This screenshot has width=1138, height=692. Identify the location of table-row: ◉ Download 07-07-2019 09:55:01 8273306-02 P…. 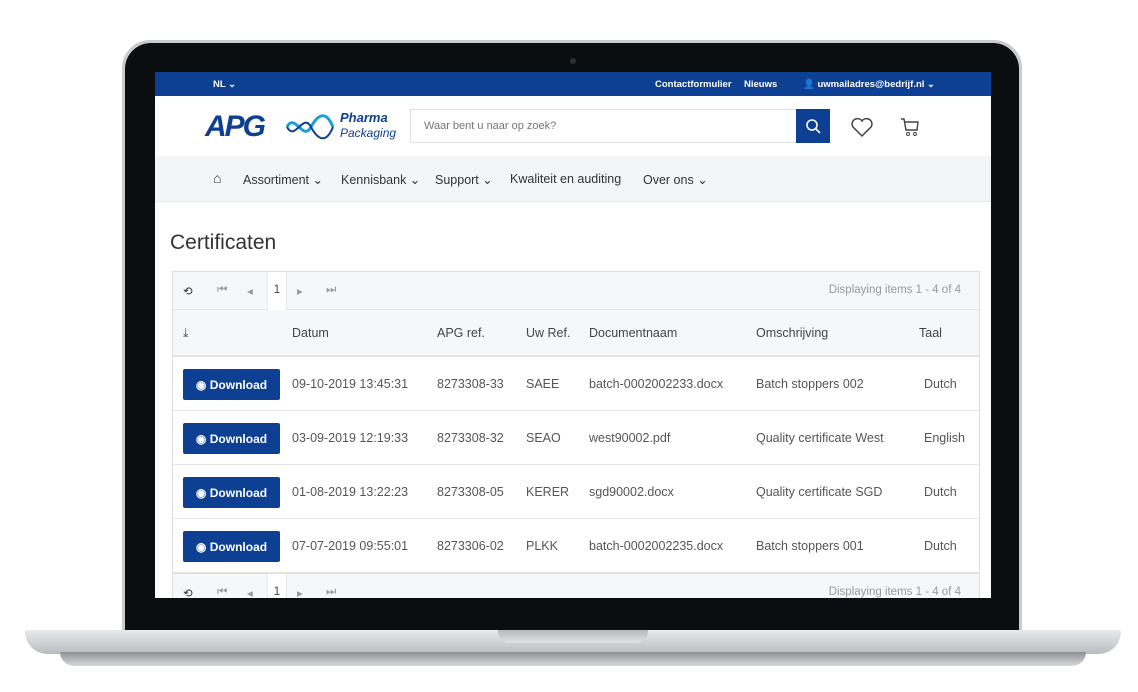
(576, 546).